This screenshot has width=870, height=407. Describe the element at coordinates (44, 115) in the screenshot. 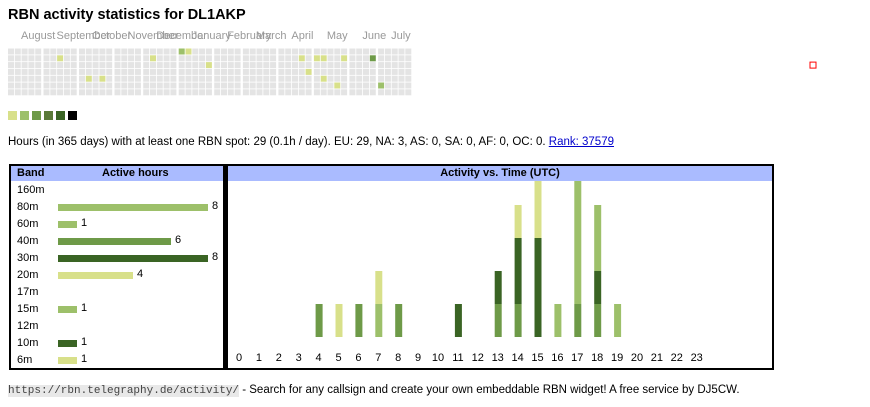

I see `heatmap-legend` at that location.